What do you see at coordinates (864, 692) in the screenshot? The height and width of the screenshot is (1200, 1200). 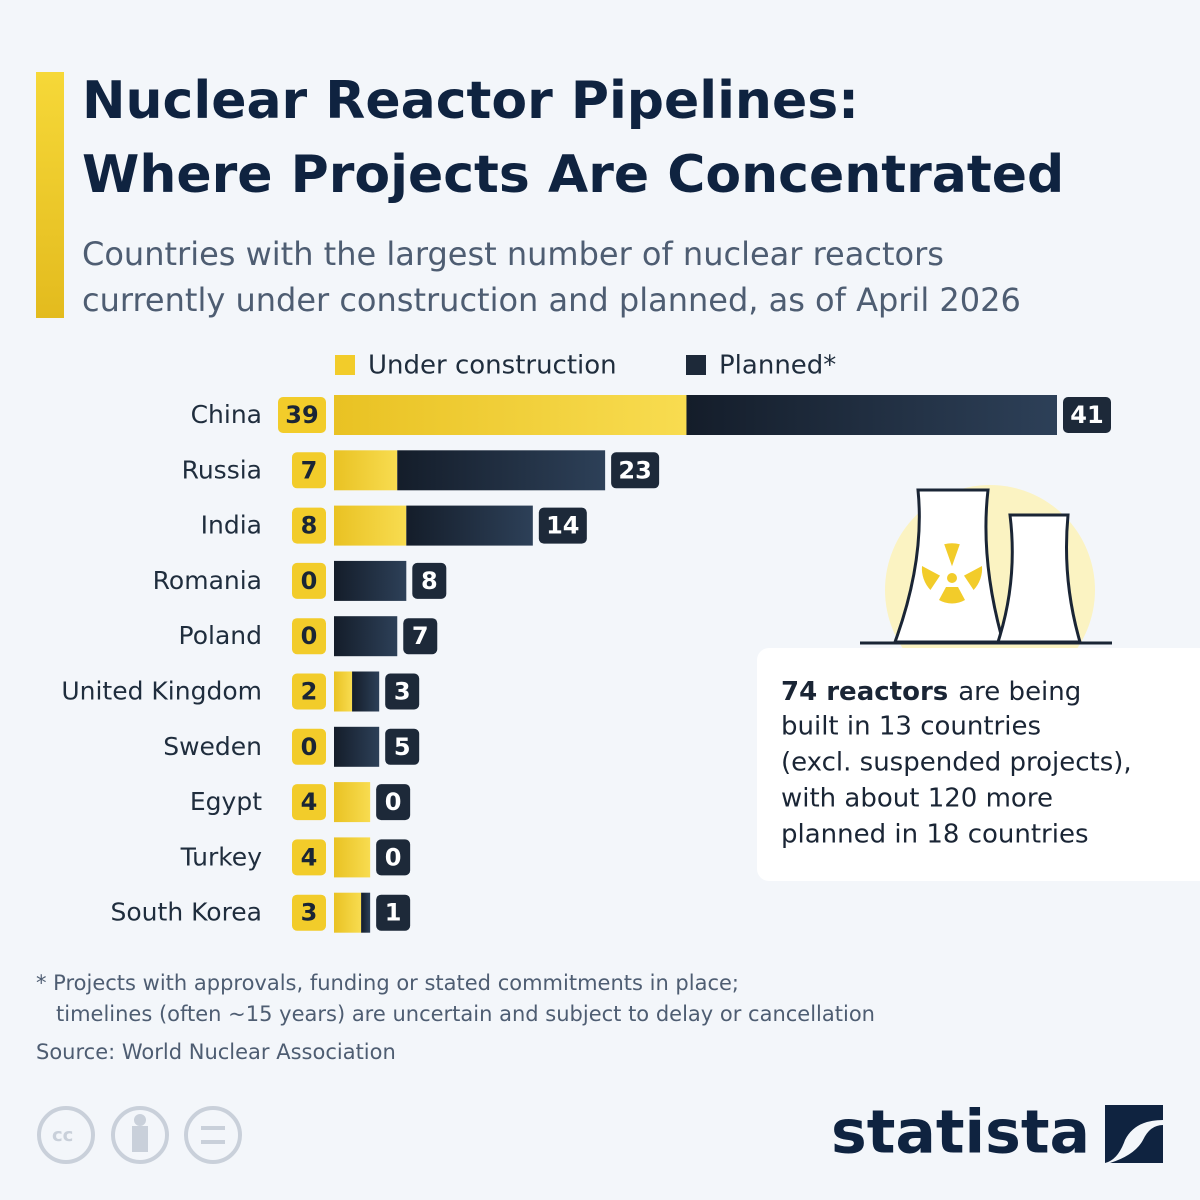 I see `annotation-highlight: 74 reactors` at bounding box center [864, 692].